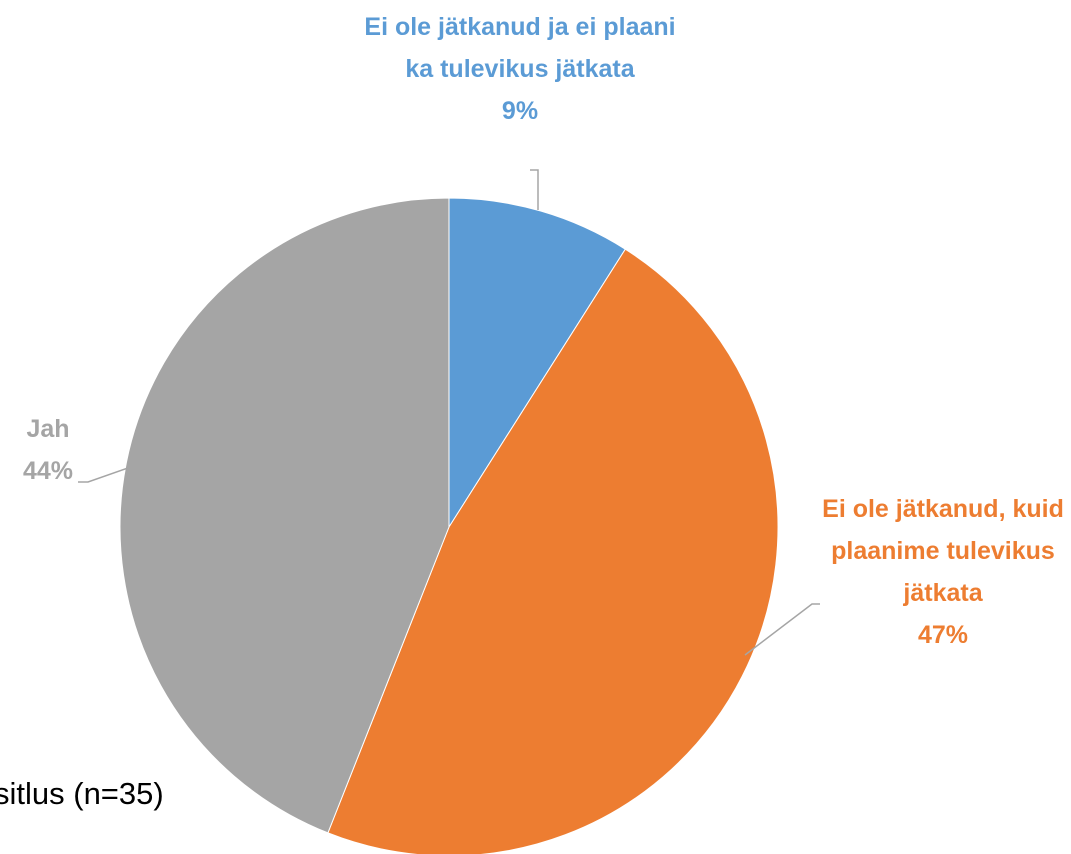 The image size is (1071, 854). What do you see at coordinates (537, 363) in the screenshot?
I see `pie-slice` at bounding box center [537, 363].